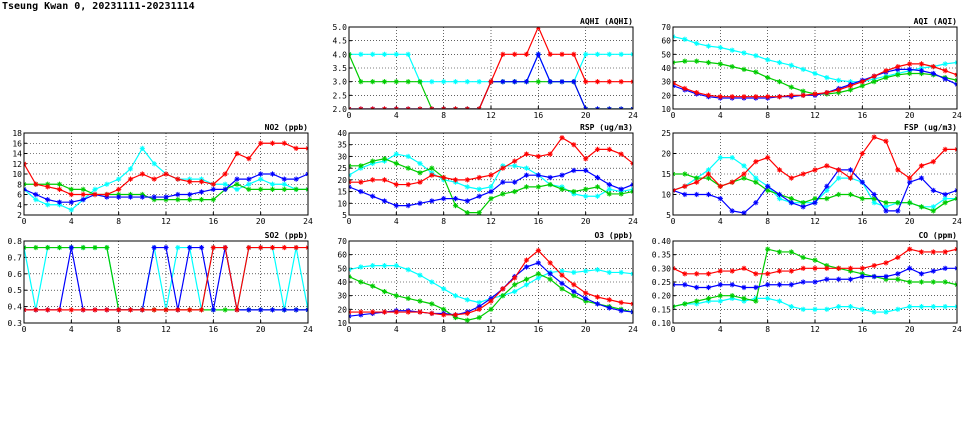 Image resolution: width=975 pixels, height=447 pixels. I want to click on x-tick-label: 8, so click(443, 115).